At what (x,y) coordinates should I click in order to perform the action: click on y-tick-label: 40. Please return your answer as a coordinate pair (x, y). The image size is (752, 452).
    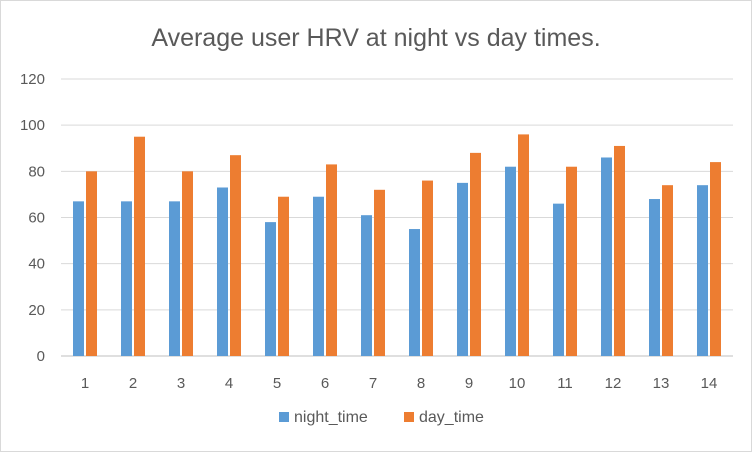
    Looking at the image, I should click on (36, 264).